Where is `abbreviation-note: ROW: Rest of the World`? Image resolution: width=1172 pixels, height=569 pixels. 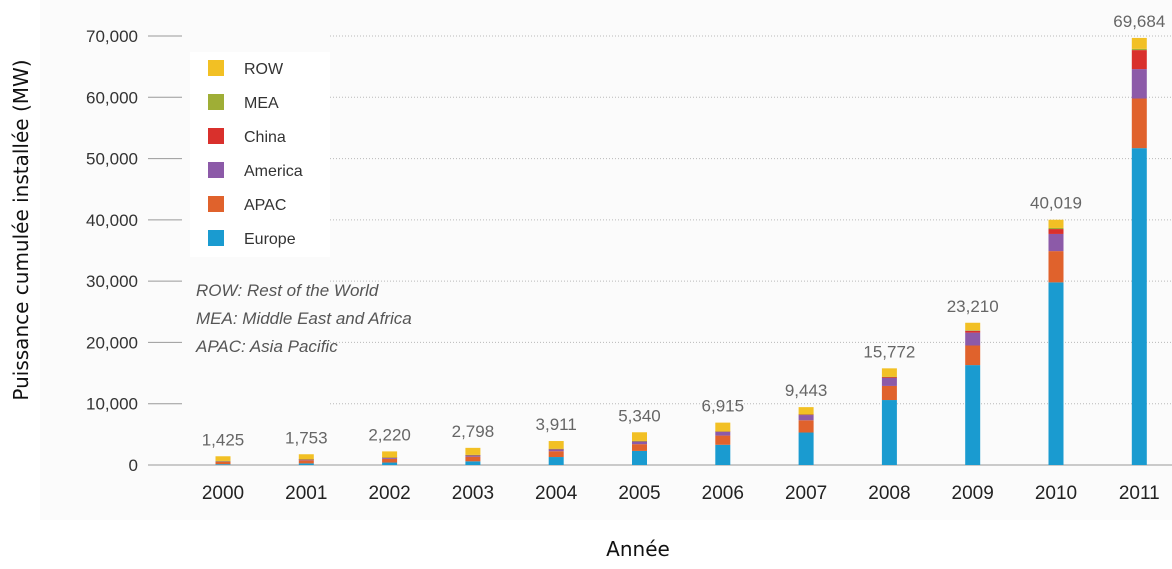 abbreviation-note: ROW: Rest of the World is located at coordinates (287, 290).